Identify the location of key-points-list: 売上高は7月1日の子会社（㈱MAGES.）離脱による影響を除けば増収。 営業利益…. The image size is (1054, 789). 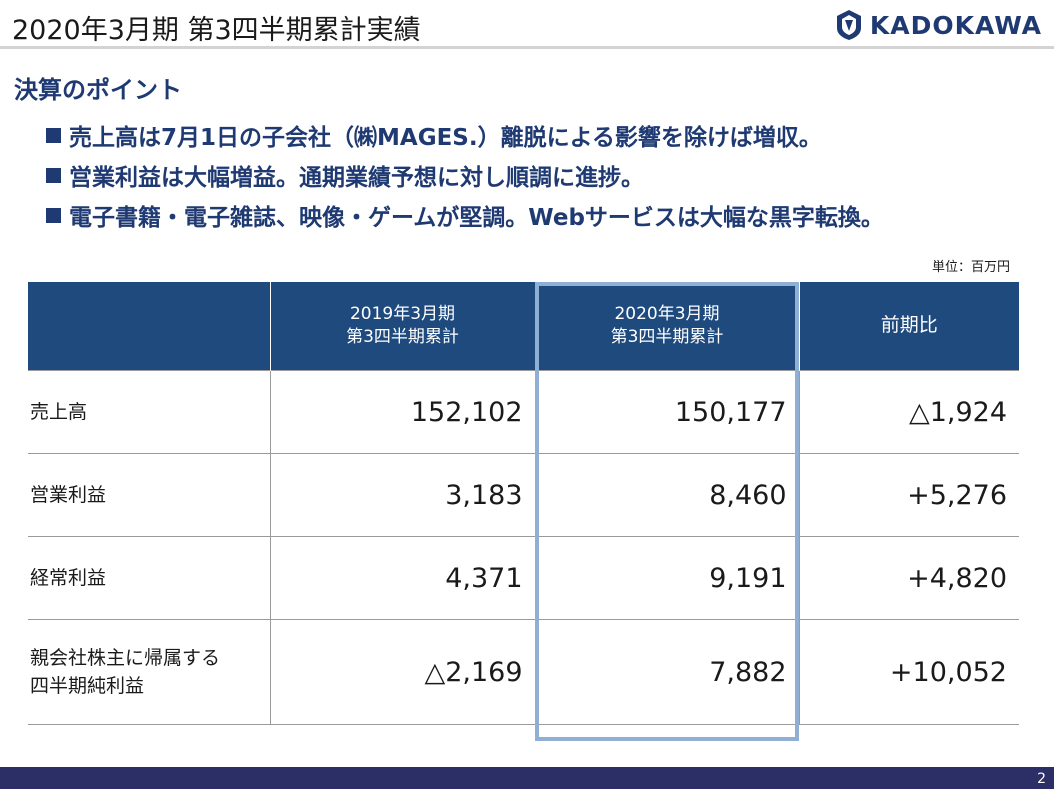
(465, 175).